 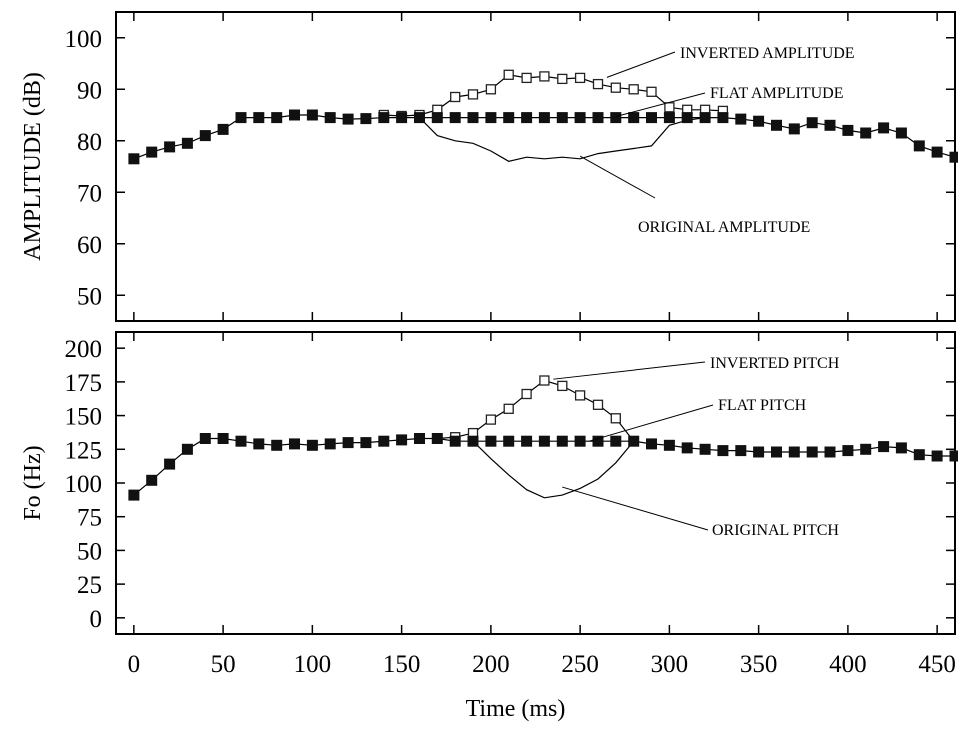 What do you see at coordinates (617, 177) in the screenshot?
I see `panel-0-annotation-2-leader` at bounding box center [617, 177].